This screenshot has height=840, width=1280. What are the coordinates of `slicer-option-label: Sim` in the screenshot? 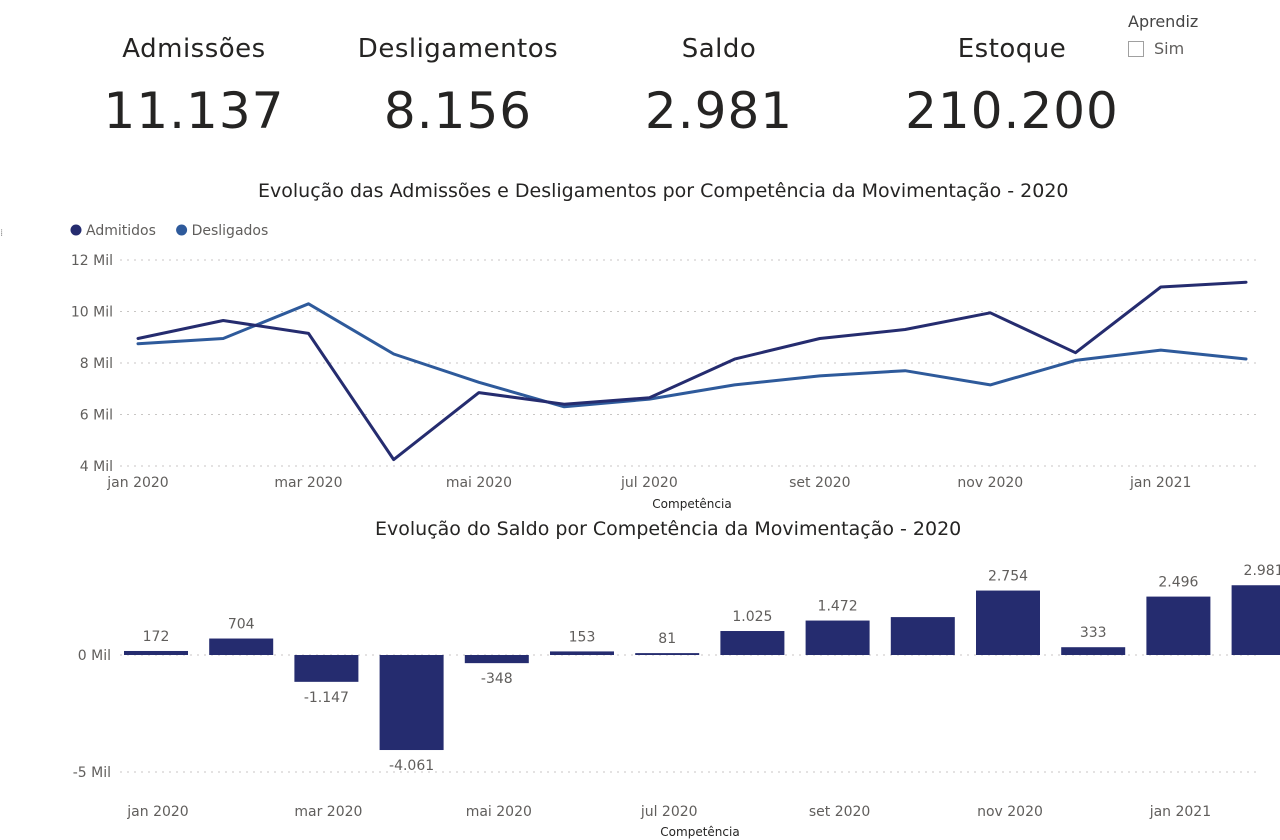 It's located at (1169, 48).